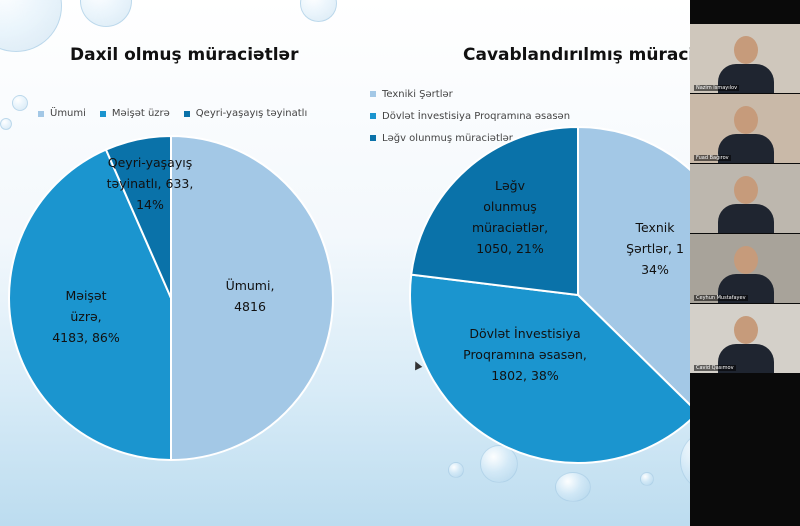 Image resolution: width=800 pixels, height=526 pixels. I want to click on participant-name: Fuad Bağırov, so click(712, 158).